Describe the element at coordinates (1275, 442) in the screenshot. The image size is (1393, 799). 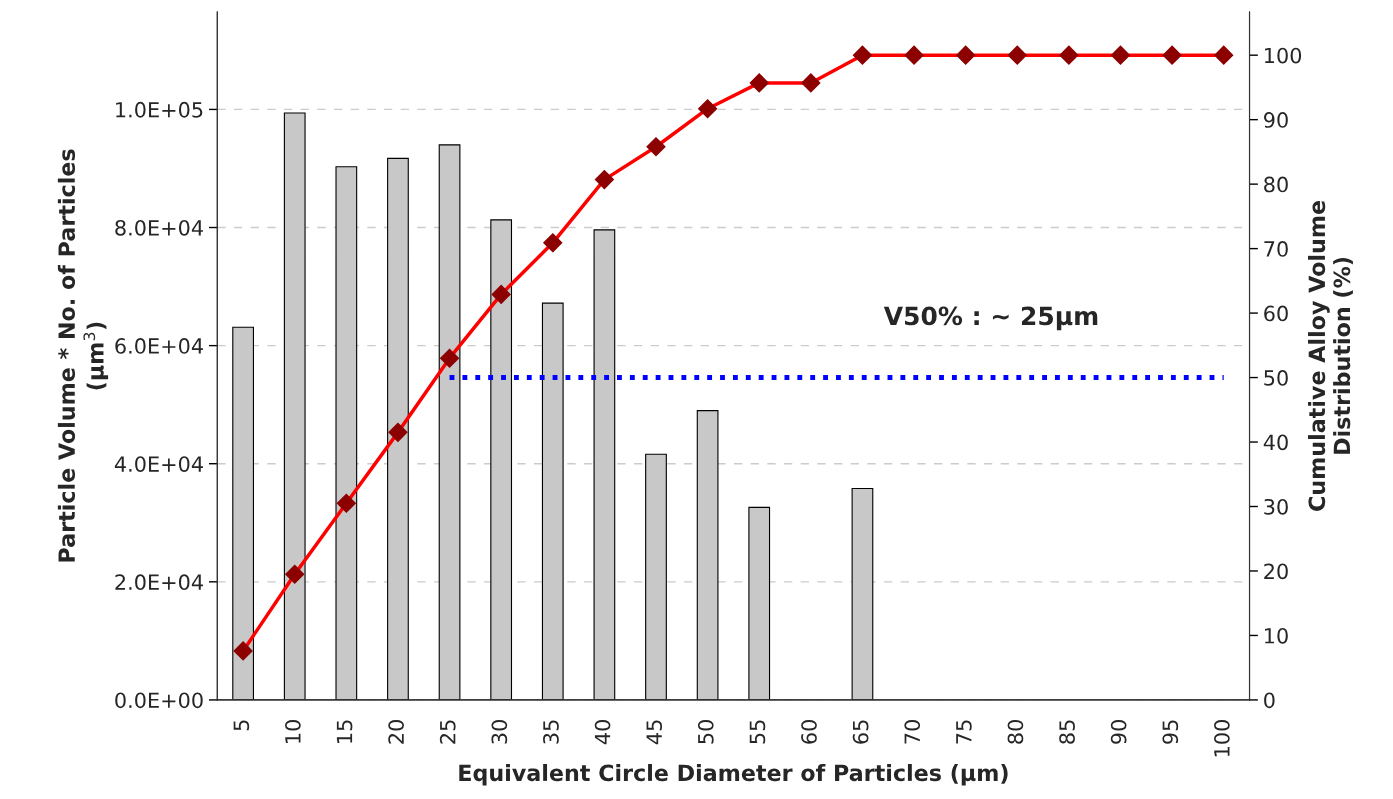
I see `y2-tick-label: 40` at that location.